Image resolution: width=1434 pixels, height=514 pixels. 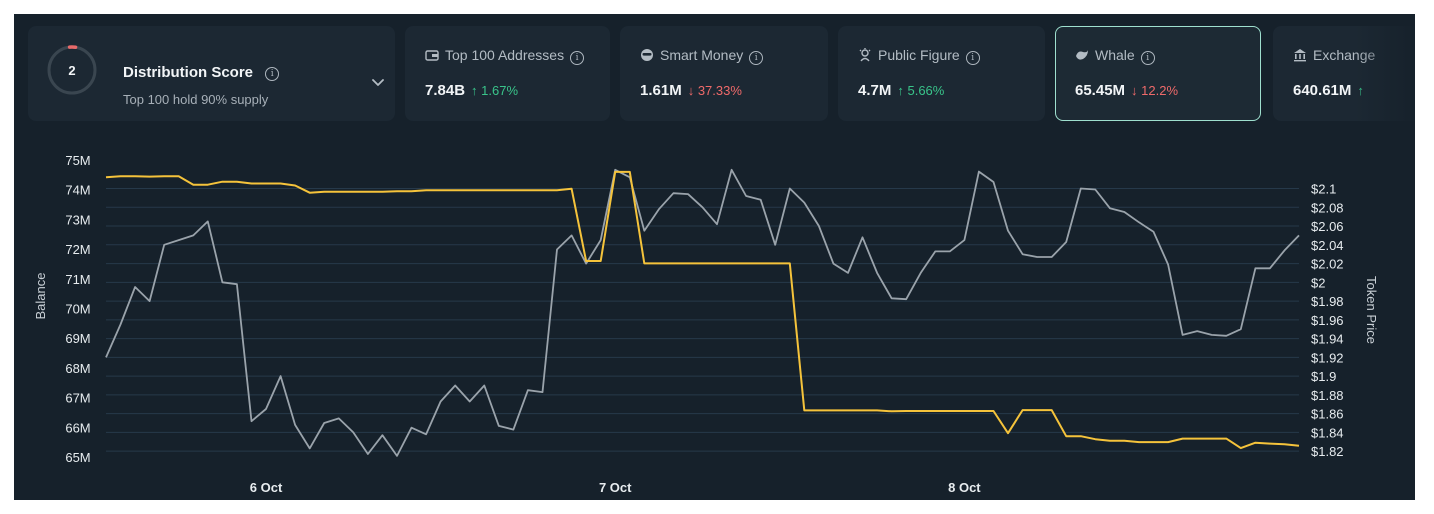 I want to click on public-figure-icon, so click(x=865, y=55).